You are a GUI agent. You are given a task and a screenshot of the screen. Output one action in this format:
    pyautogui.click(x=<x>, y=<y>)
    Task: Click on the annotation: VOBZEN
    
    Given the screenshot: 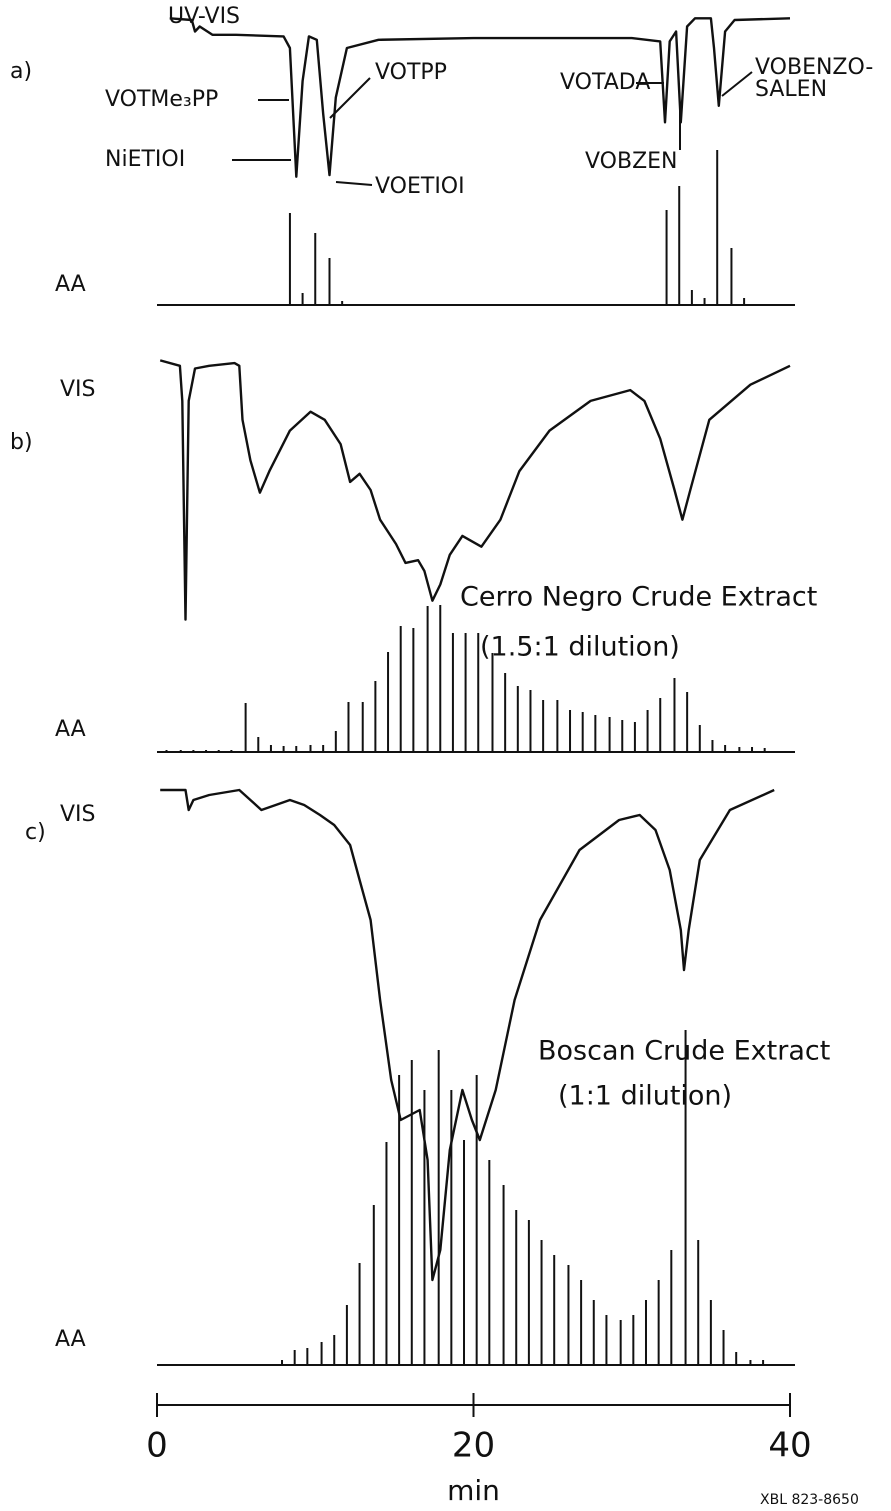 What is the action you would take?
    pyautogui.click(x=631, y=161)
    